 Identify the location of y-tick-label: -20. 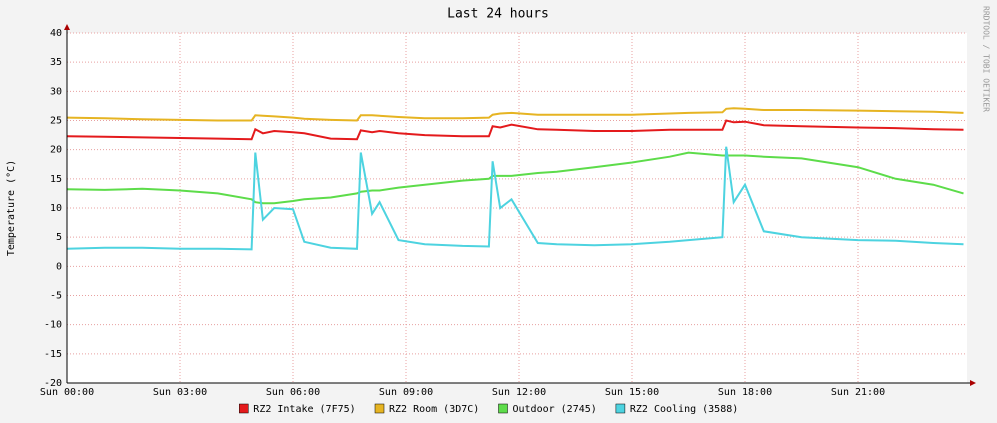
(53, 383).